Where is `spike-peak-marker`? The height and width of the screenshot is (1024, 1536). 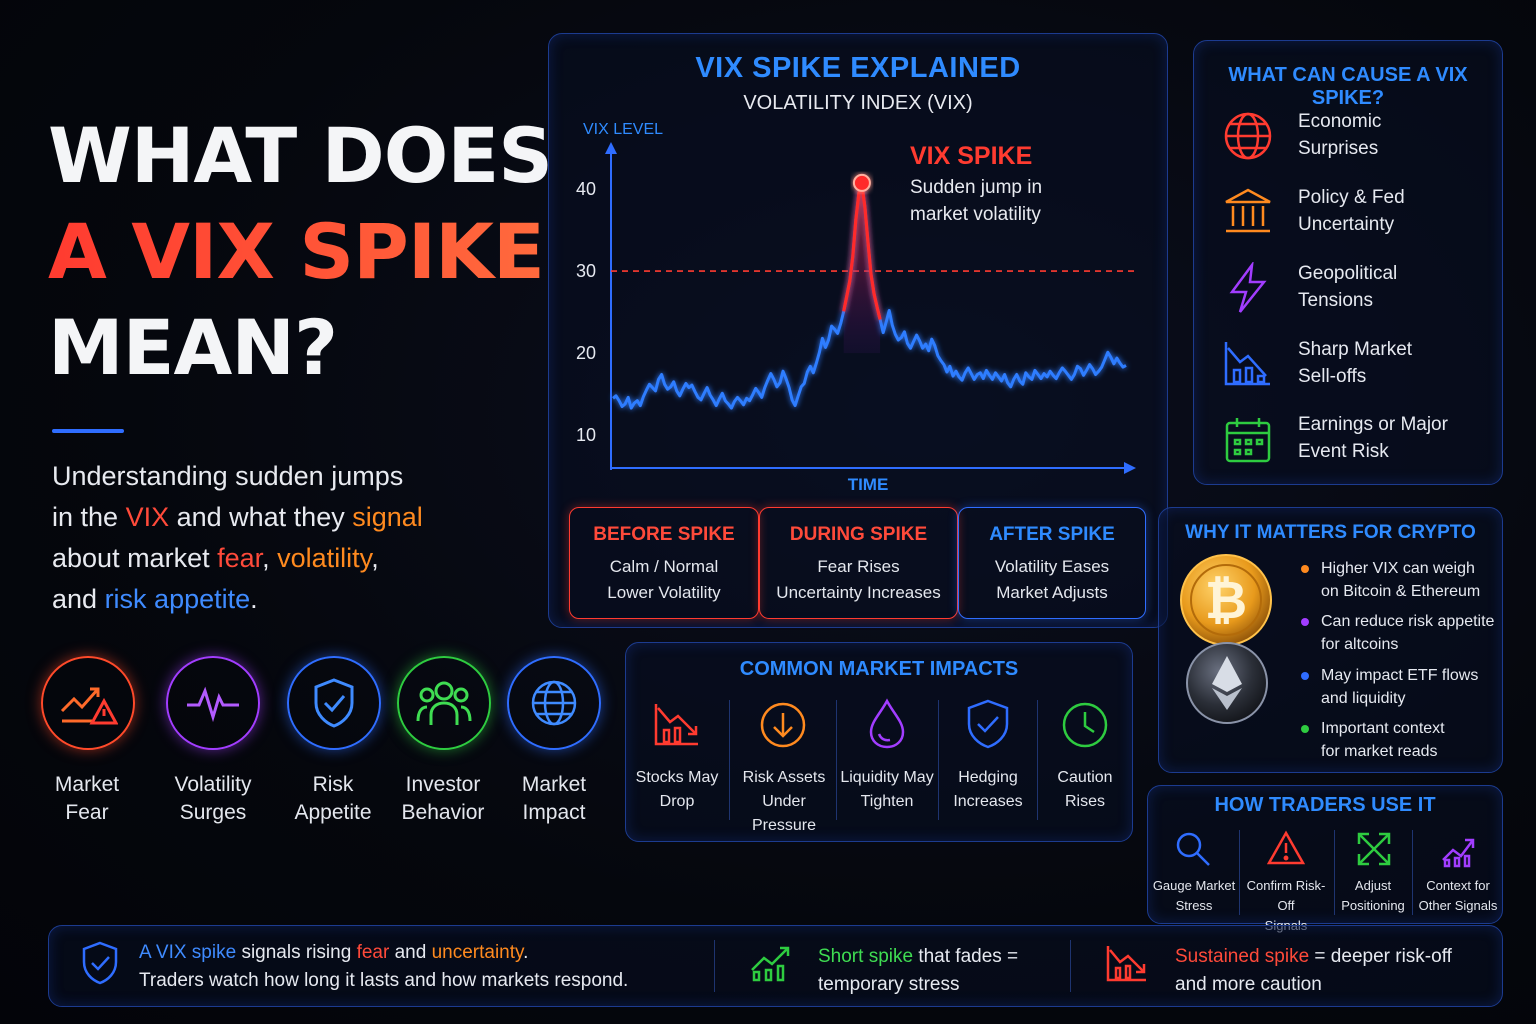 spike-peak-marker is located at coordinates (861, 182).